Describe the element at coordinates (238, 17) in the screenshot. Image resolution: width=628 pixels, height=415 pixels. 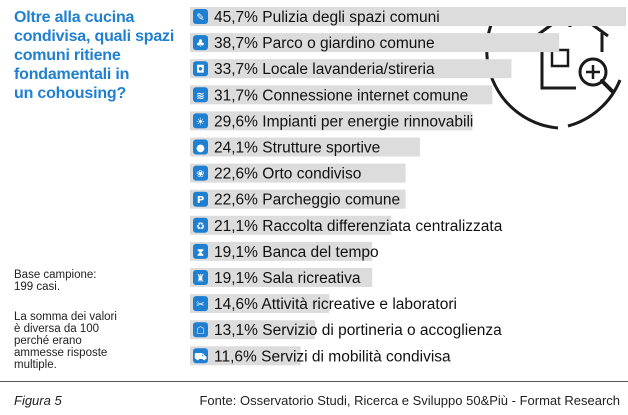
I see `value-label: 45,7%` at that location.